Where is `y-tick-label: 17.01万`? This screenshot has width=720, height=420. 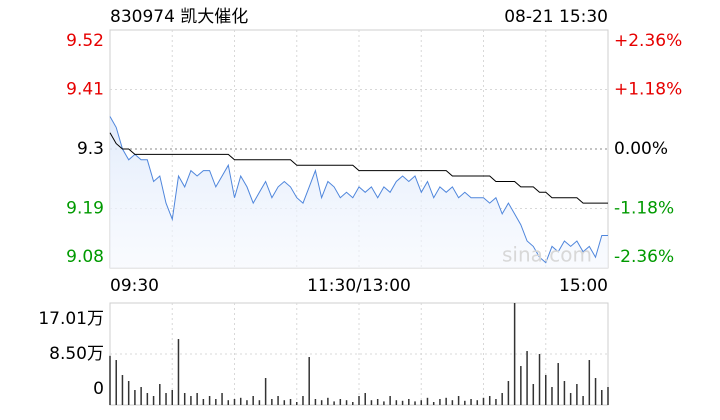
y-tick-label: 17.01万 is located at coordinates (71, 319).